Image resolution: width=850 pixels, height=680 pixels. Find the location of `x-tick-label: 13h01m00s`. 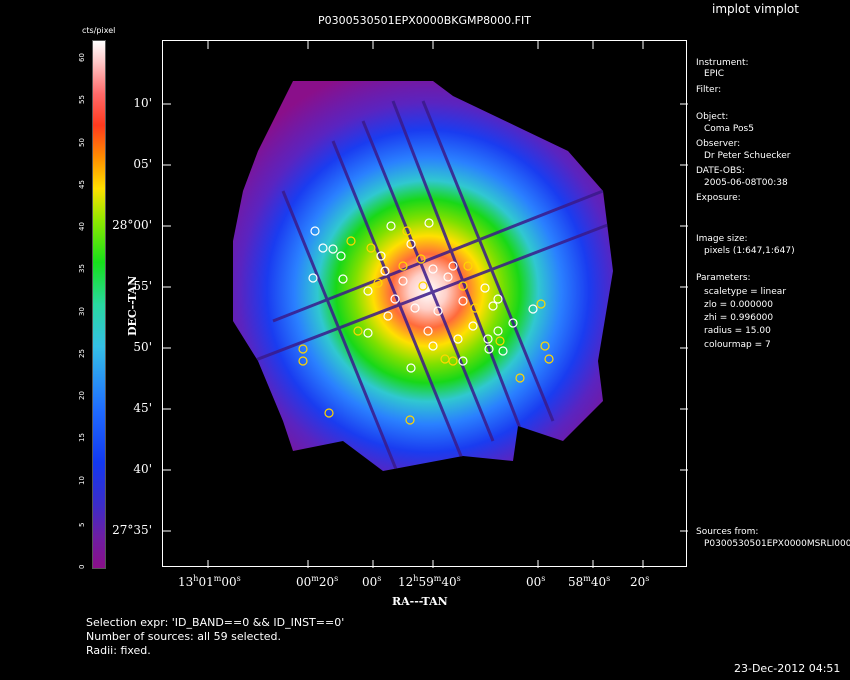

x-tick-label: 13h01m00s is located at coordinates (209, 581).